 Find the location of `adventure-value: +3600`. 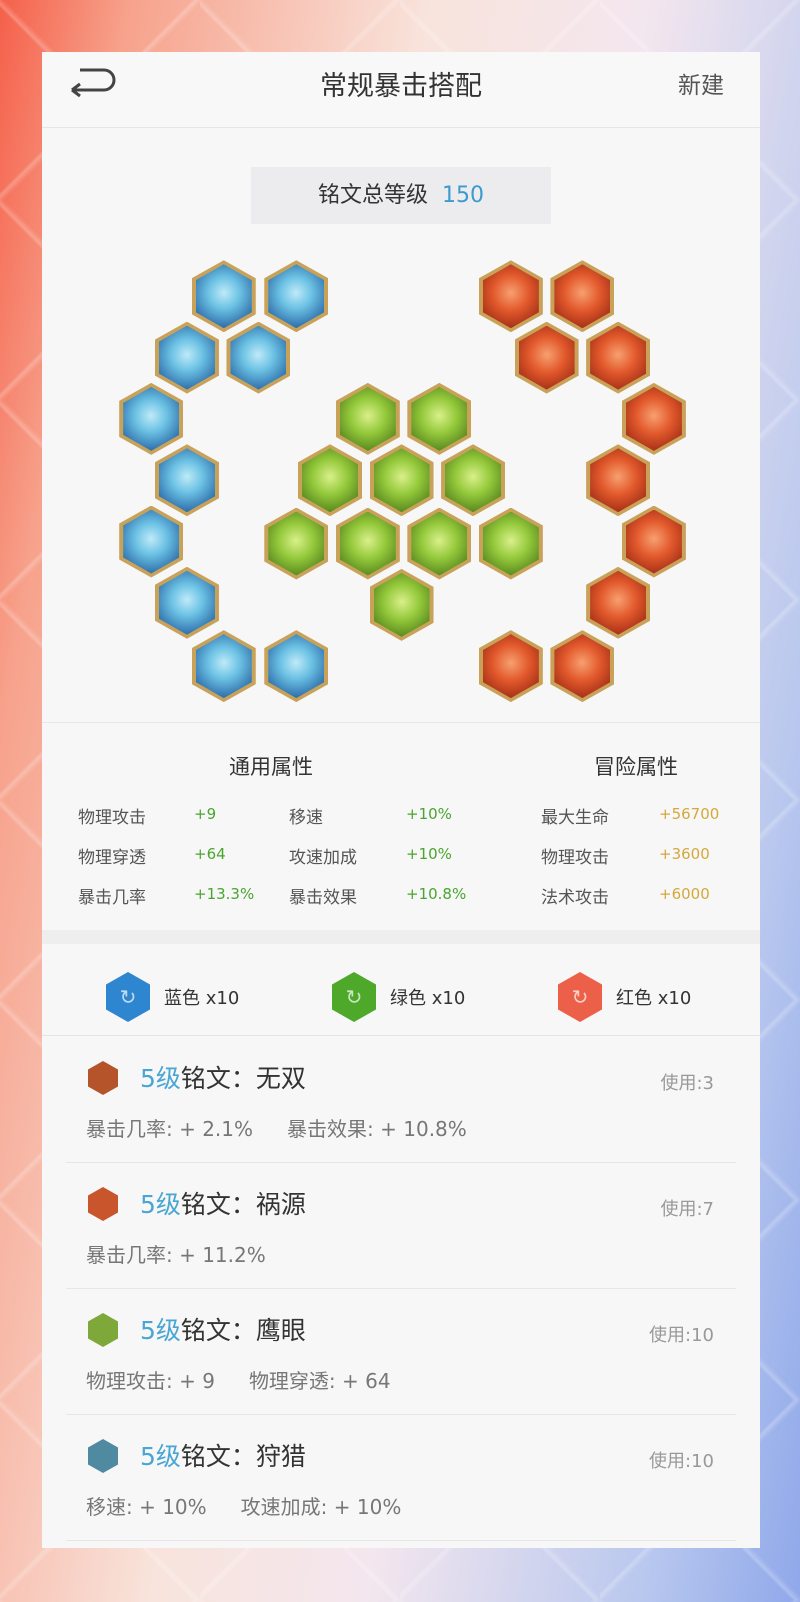

adventure-value: +3600 is located at coordinates (684, 854).